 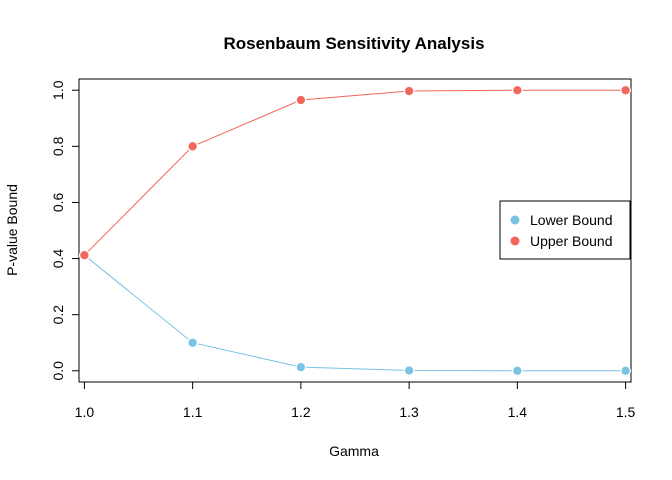 I want to click on y-tick-label: 0.6, so click(x=58, y=203).